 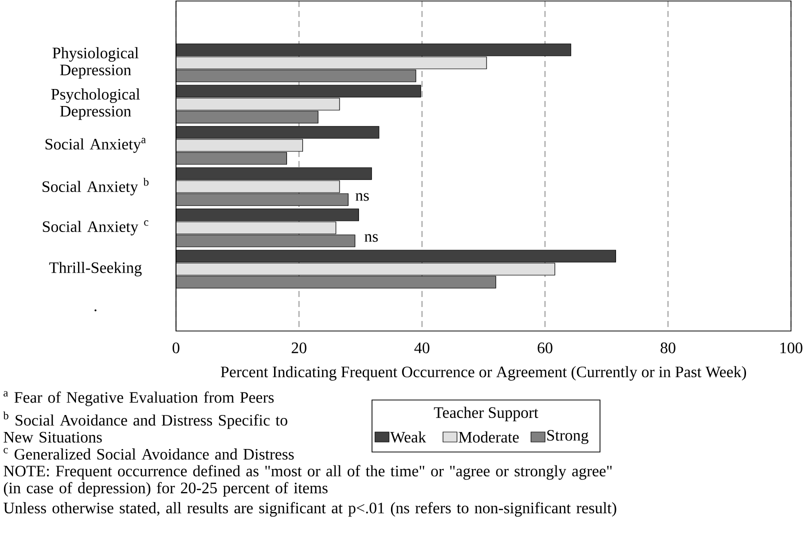 What do you see at coordinates (95, 310) in the screenshot?
I see `y-tick-label: .` at bounding box center [95, 310].